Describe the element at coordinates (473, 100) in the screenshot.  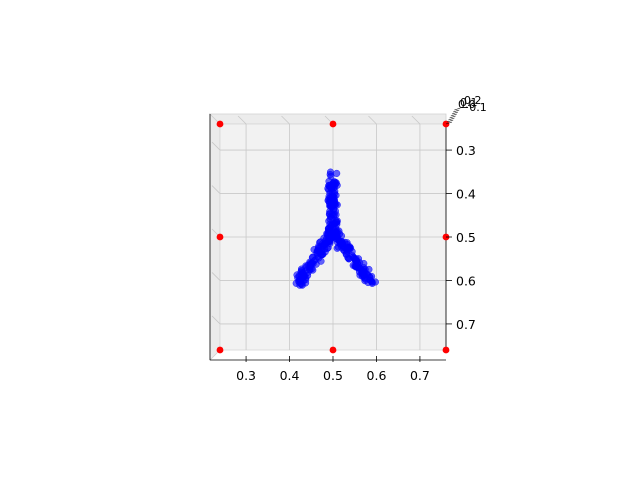
I see `z-tick-label: 0.2` at that location.